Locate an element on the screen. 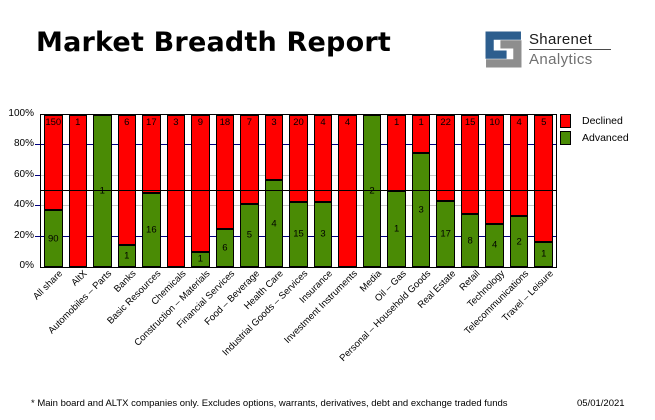  y-tick-label-60: 60% is located at coordinates (23, 174).